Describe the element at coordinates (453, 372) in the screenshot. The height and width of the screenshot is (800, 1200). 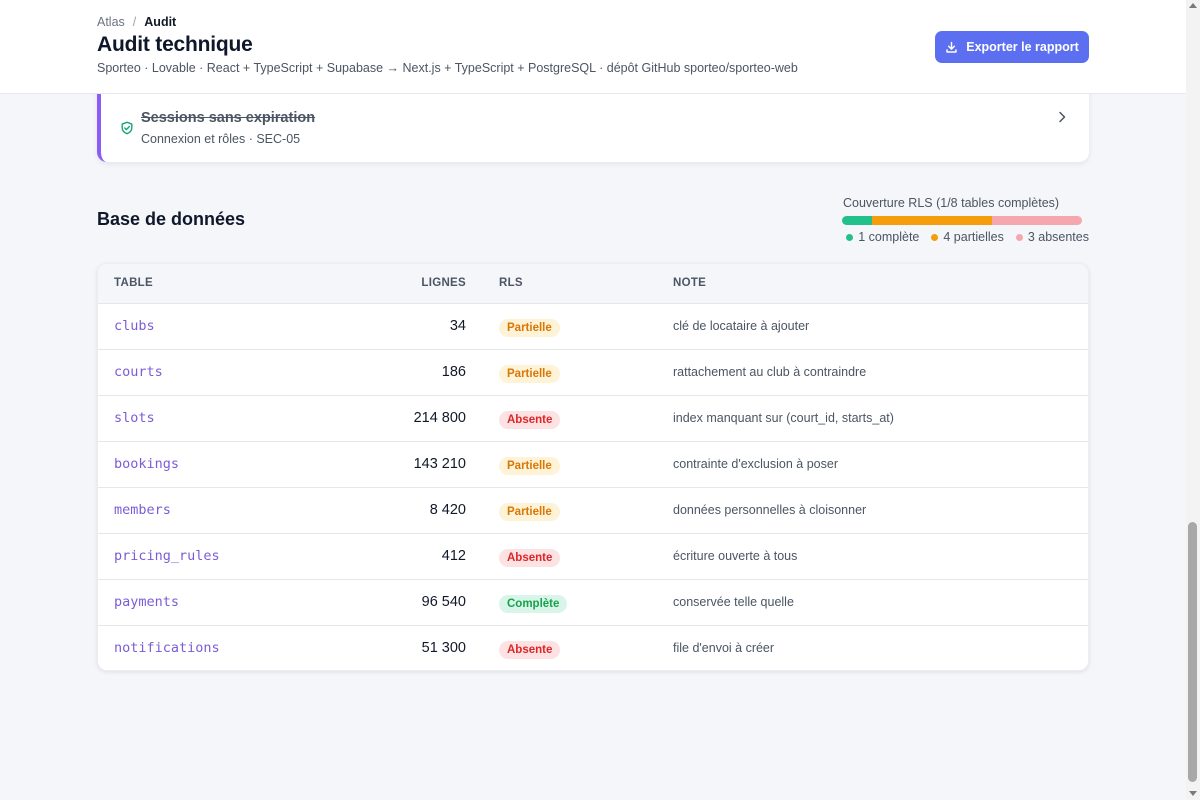
I see `row-count: 186` at that location.